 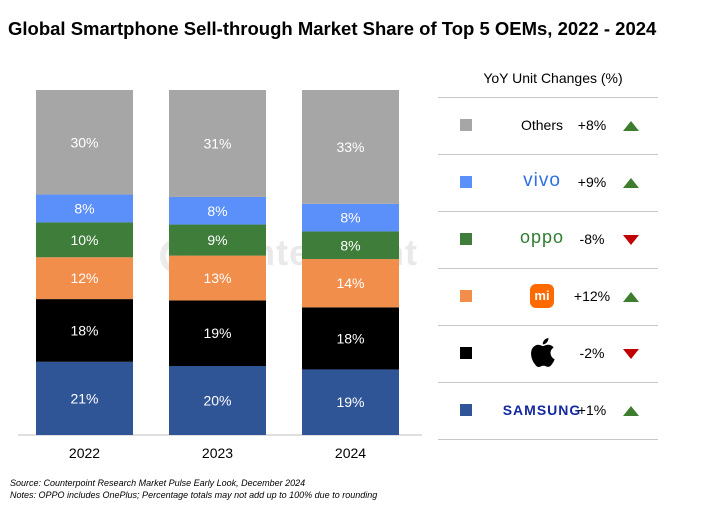 I want to click on xiaomi-logo: mi, so click(x=542, y=296).